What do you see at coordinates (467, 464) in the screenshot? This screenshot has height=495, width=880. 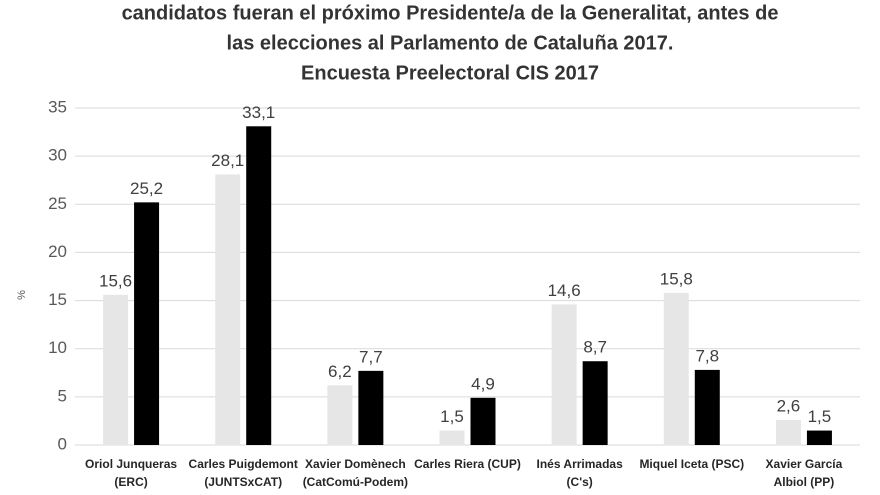 I see `x-tick-label: Carles Riera (CUP)` at bounding box center [467, 464].